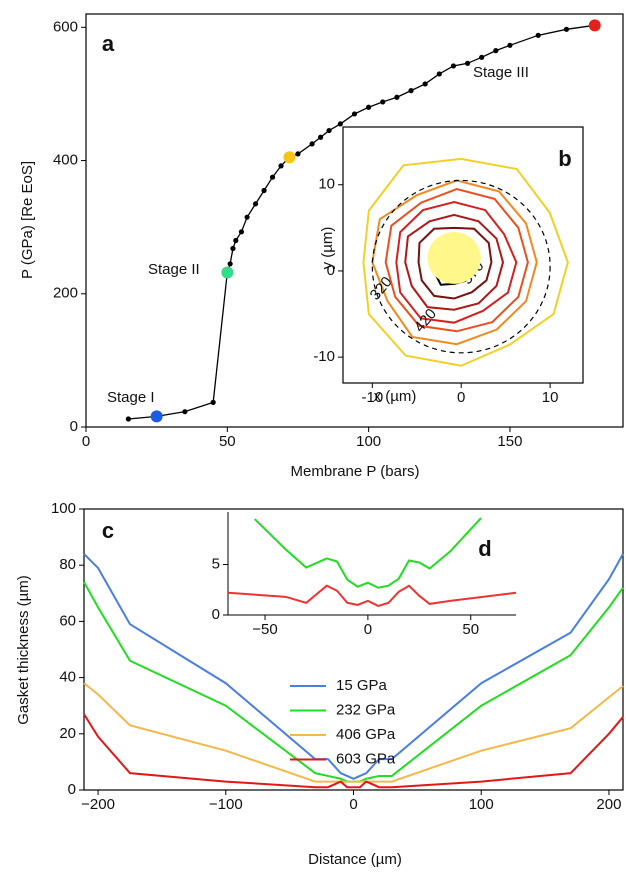  What do you see at coordinates (608, 804) in the screenshot?
I see `x-tick-label: 200` at bounding box center [608, 804].